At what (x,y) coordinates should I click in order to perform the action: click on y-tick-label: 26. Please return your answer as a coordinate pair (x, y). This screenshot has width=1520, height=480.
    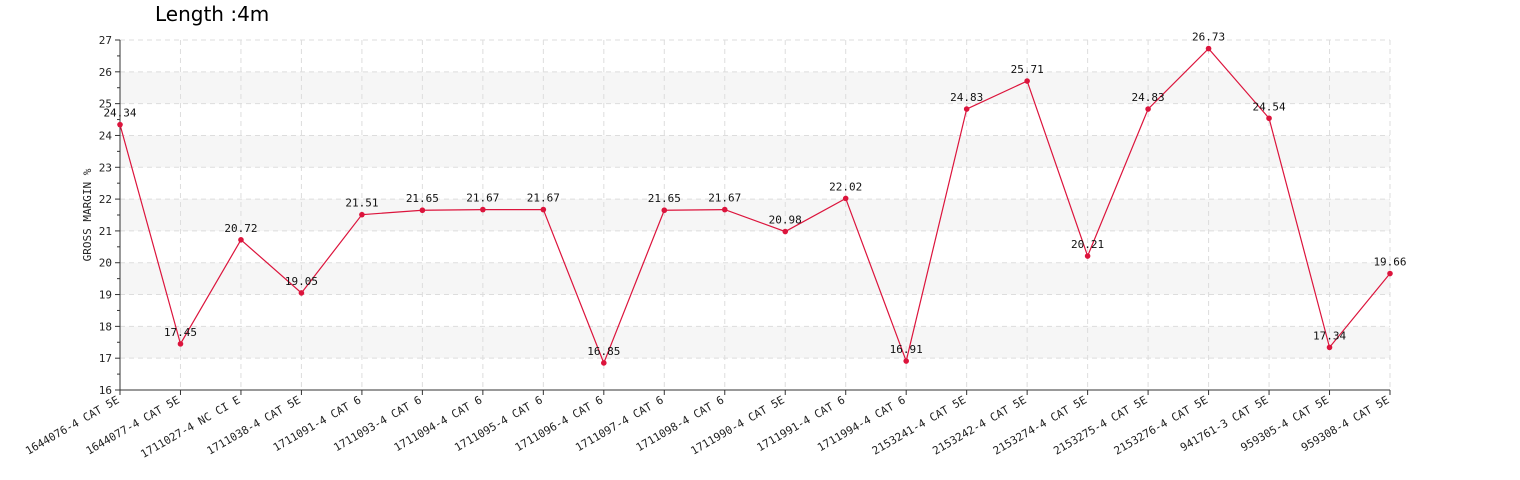
    Looking at the image, I should click on (105, 72).